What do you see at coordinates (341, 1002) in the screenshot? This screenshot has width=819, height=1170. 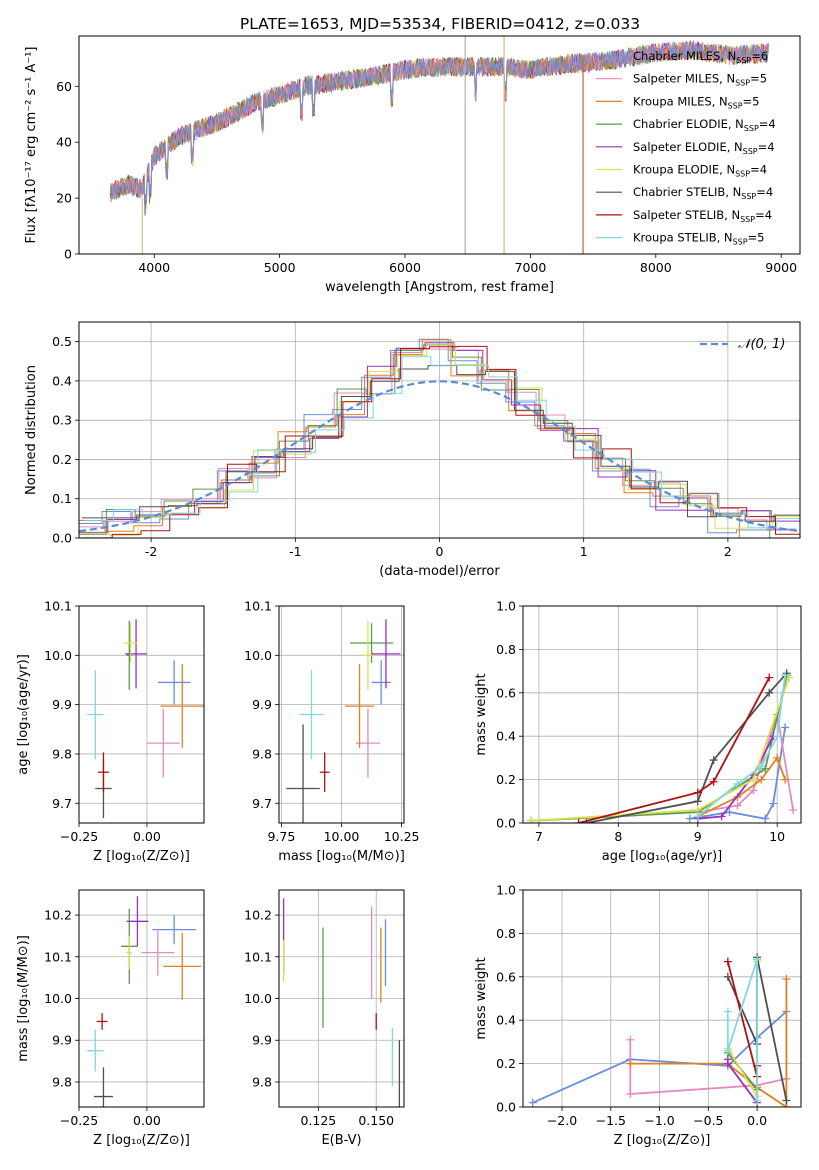 I see `series-mass_vs_EBV` at bounding box center [341, 1002].